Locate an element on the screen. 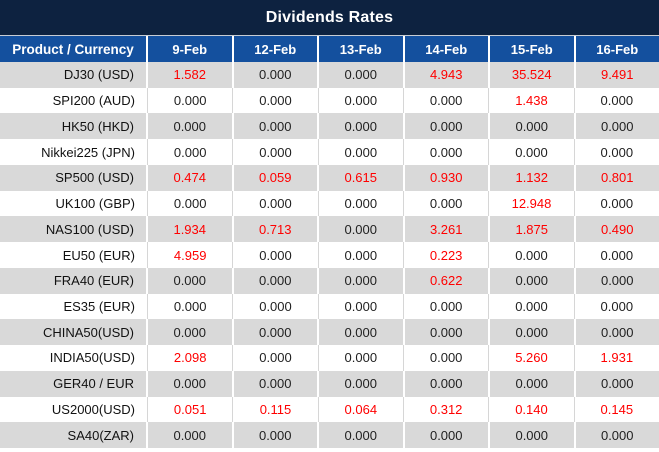  product-cell: GER40 / EUR is located at coordinates (74, 383).